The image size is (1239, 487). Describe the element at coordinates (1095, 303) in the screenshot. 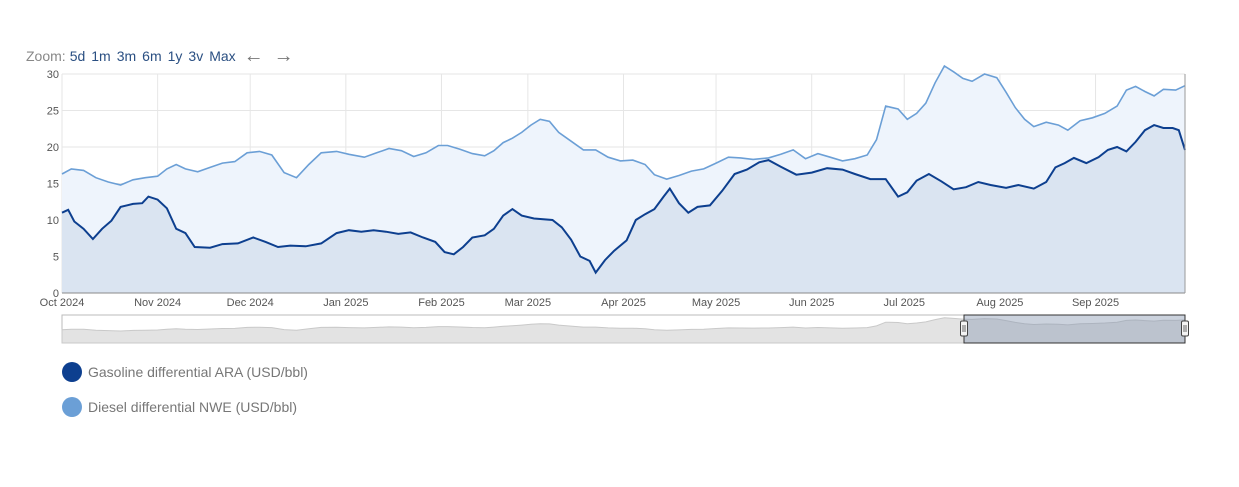

I see `x-tick-label: Sep 2025` at that location.